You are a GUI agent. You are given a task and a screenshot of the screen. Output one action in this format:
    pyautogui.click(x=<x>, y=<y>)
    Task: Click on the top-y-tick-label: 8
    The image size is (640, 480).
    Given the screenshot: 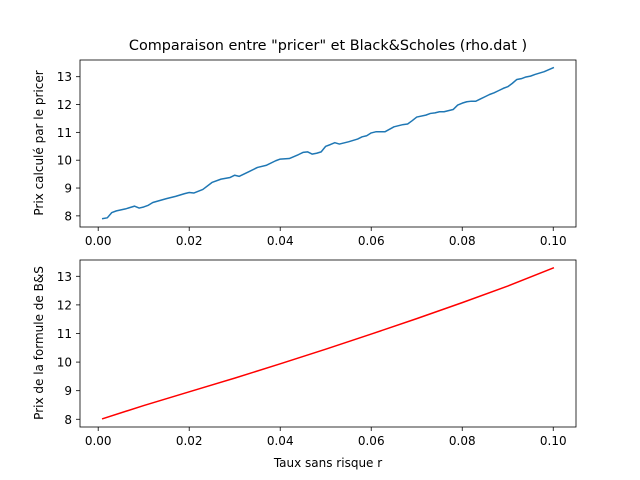 What is the action you would take?
    pyautogui.click(x=68, y=216)
    